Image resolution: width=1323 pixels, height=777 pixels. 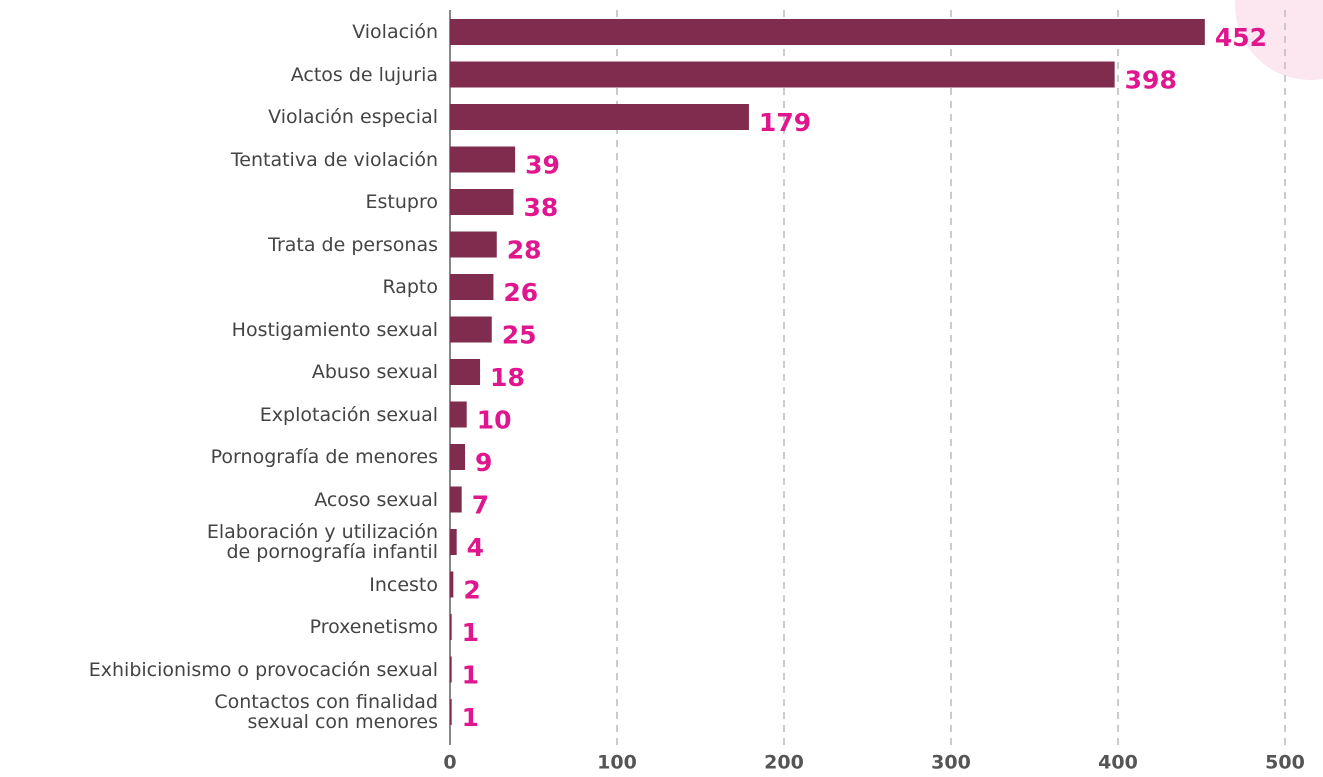 What do you see at coordinates (1285, 763) in the screenshot?
I see `x-tick-label: 500` at bounding box center [1285, 763].